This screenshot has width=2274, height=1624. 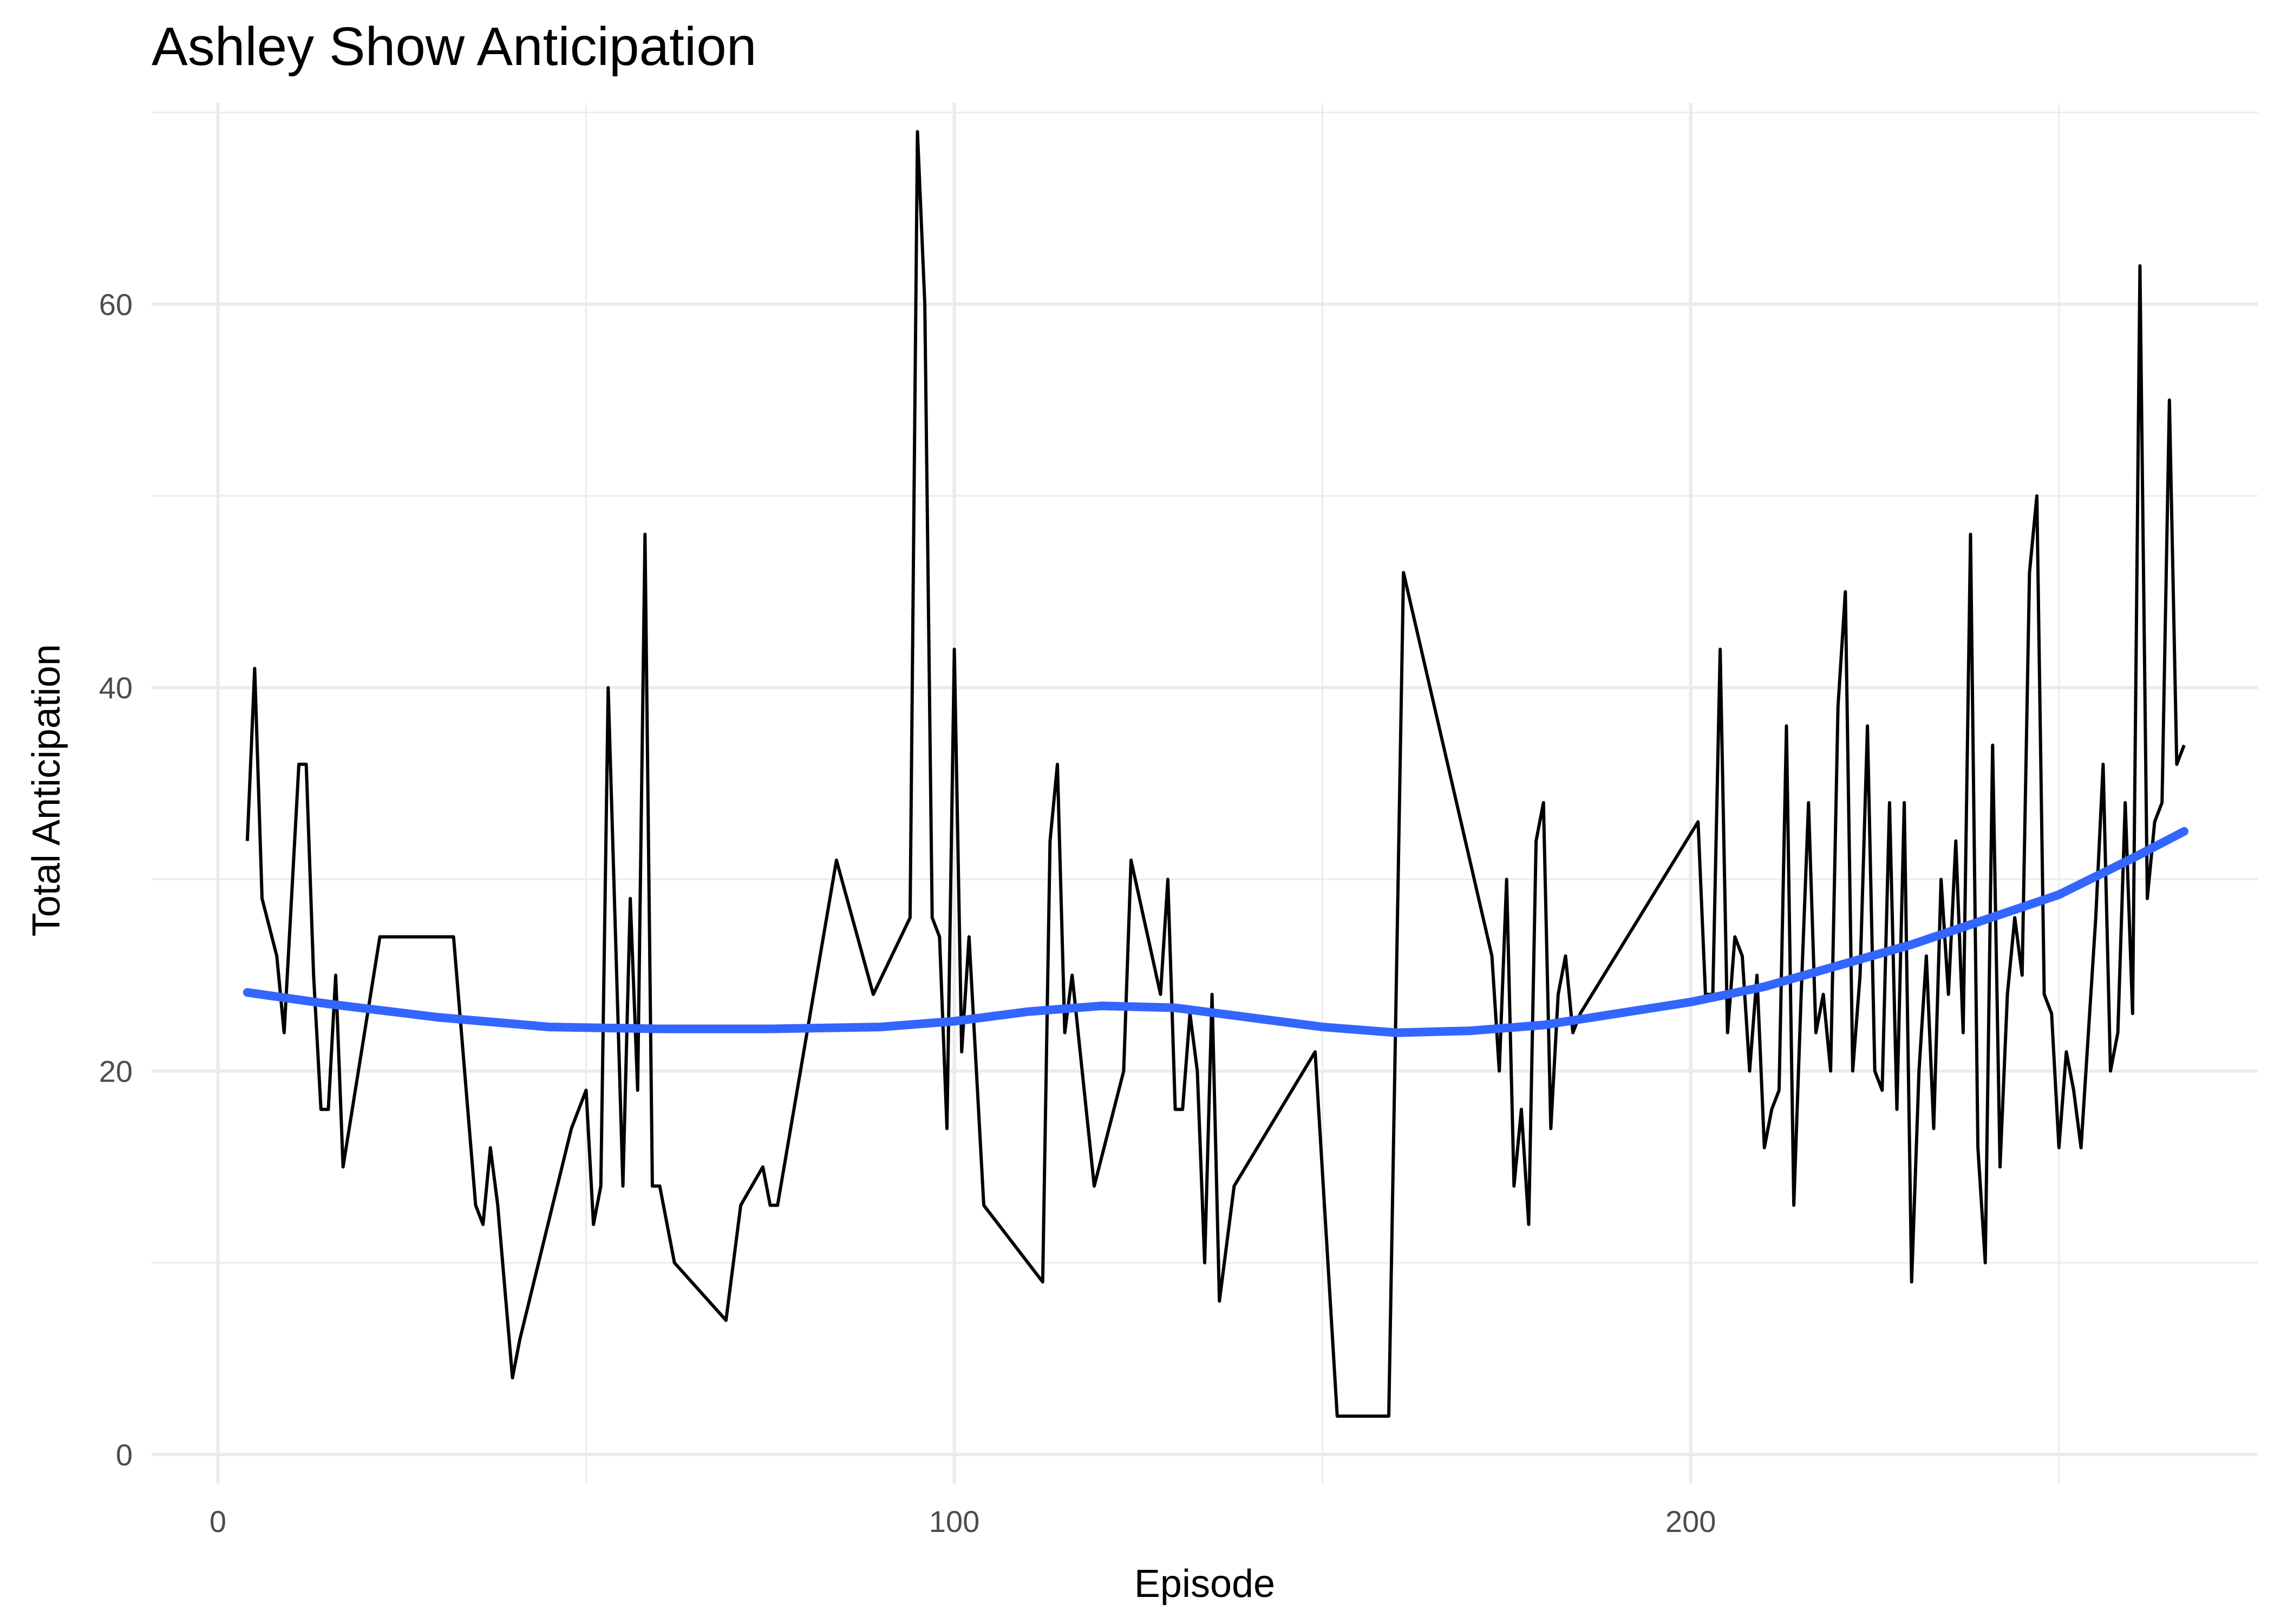 What do you see at coordinates (116, 688) in the screenshot?
I see `y-tick-label: 40` at bounding box center [116, 688].